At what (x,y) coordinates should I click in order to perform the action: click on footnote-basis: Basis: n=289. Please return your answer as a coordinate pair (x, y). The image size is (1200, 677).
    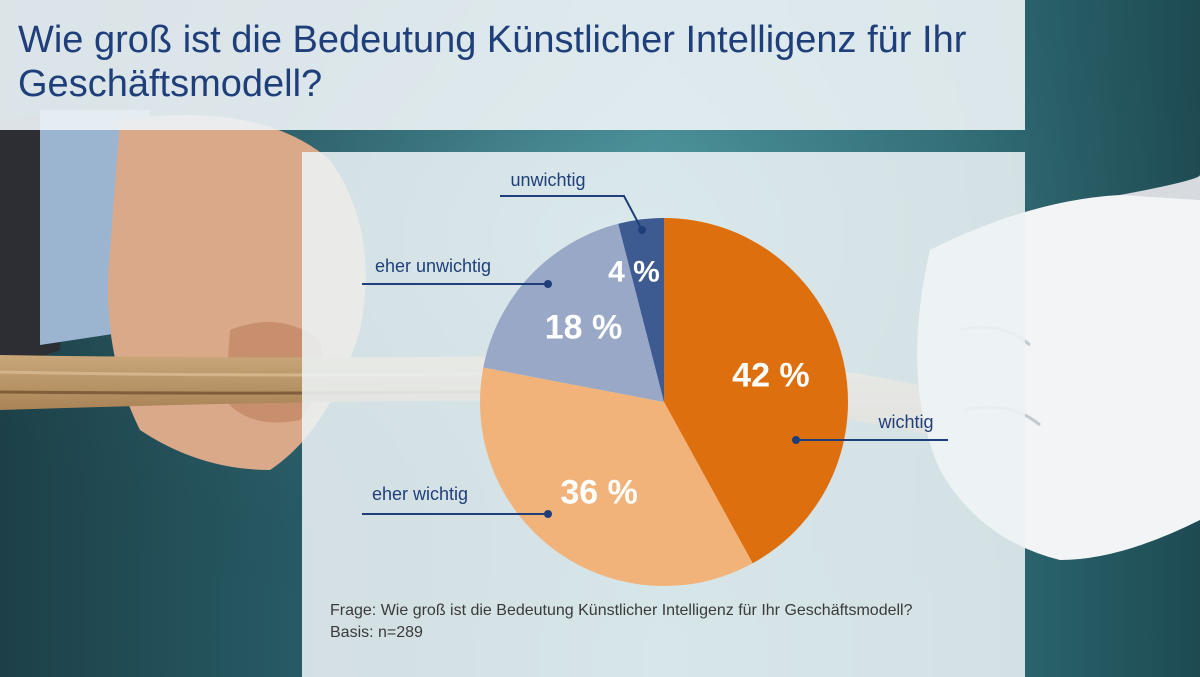
    Looking at the image, I should click on (376, 632).